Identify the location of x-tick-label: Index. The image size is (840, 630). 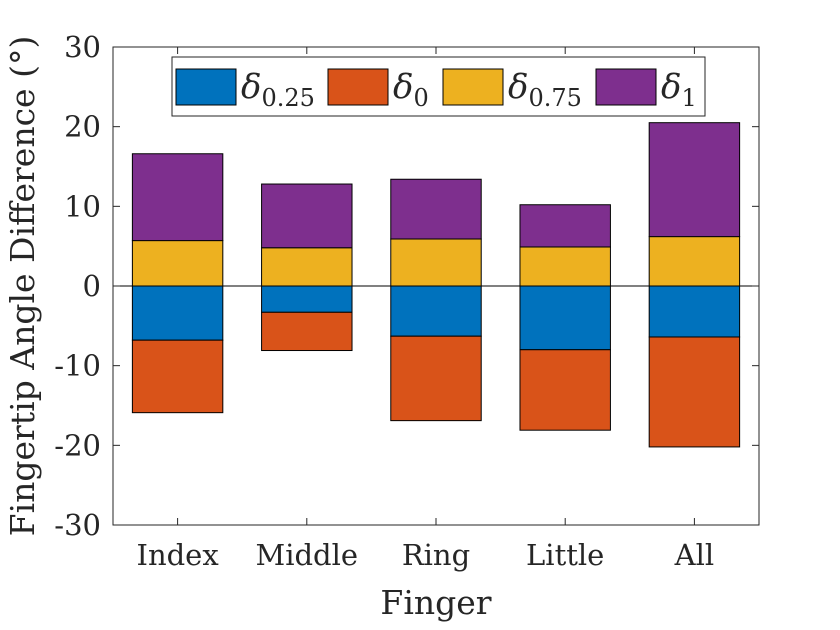
(177, 555).